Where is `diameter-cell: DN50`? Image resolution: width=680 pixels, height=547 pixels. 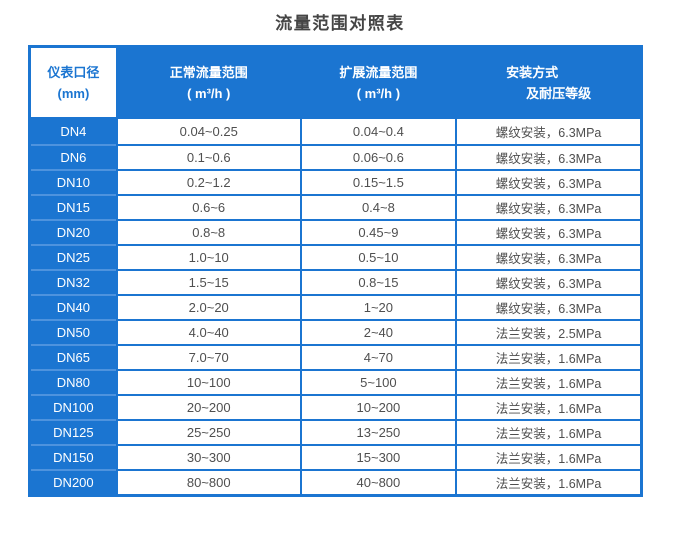 diameter-cell: DN50 is located at coordinates (73, 331).